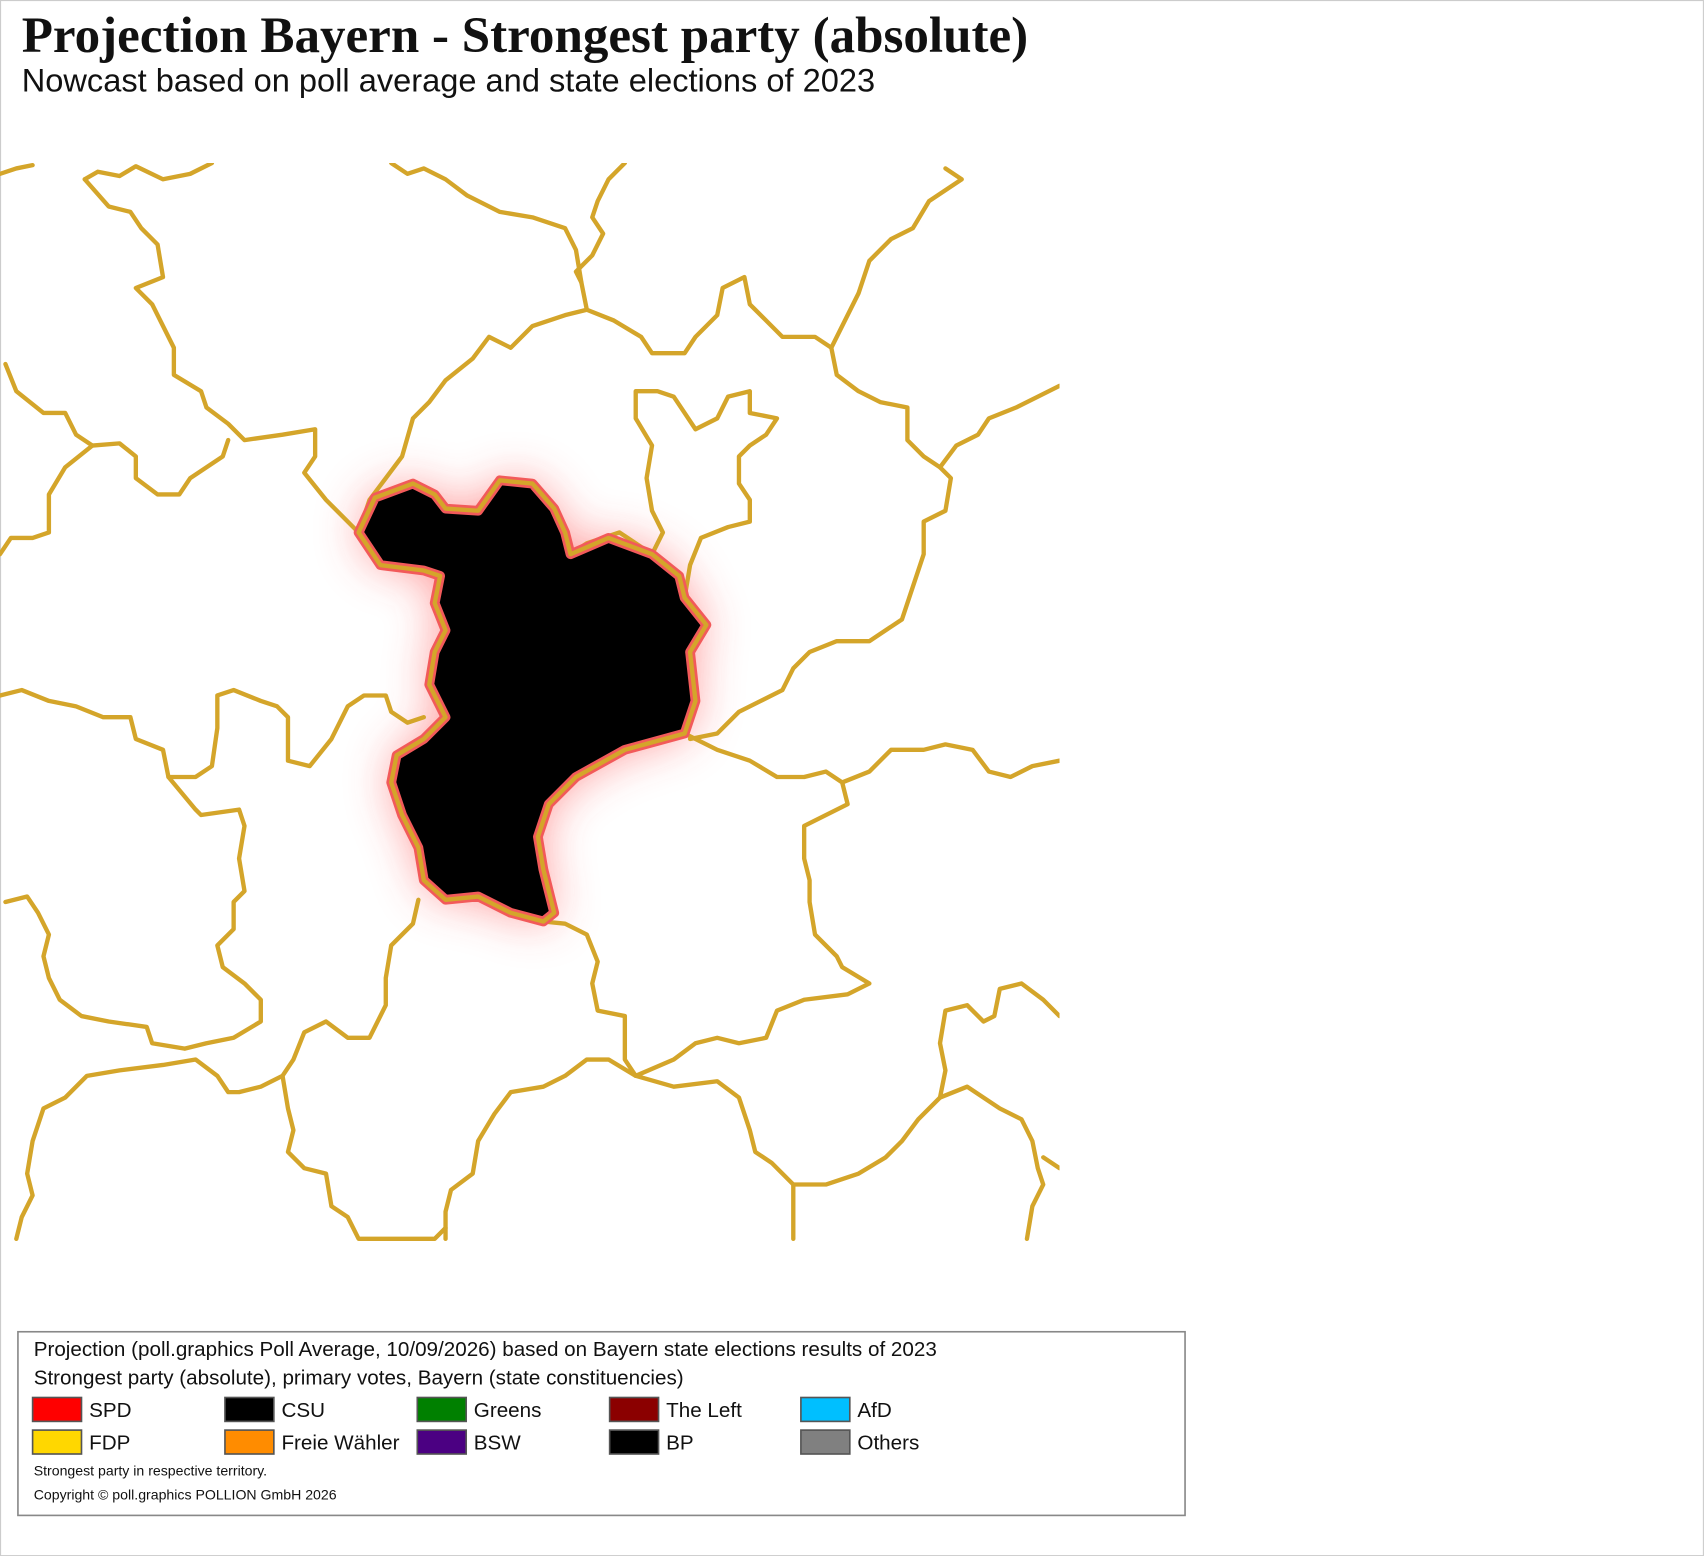 This screenshot has height=1556, width=1704. What do you see at coordinates (508, 1410) in the screenshot?
I see `legend-label: Greens` at bounding box center [508, 1410].